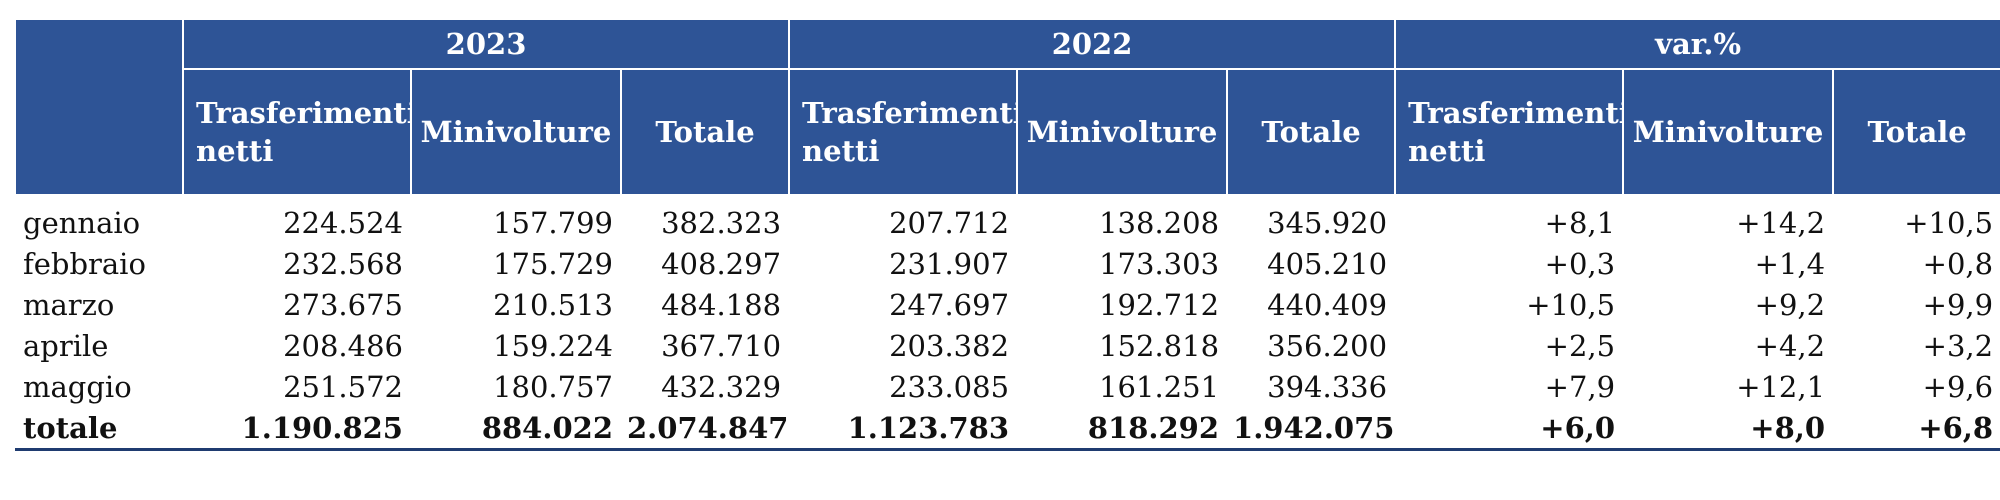 This screenshot has width=2000, height=500. What do you see at coordinates (69, 304) in the screenshot?
I see `row-label: marzo` at bounding box center [69, 304].